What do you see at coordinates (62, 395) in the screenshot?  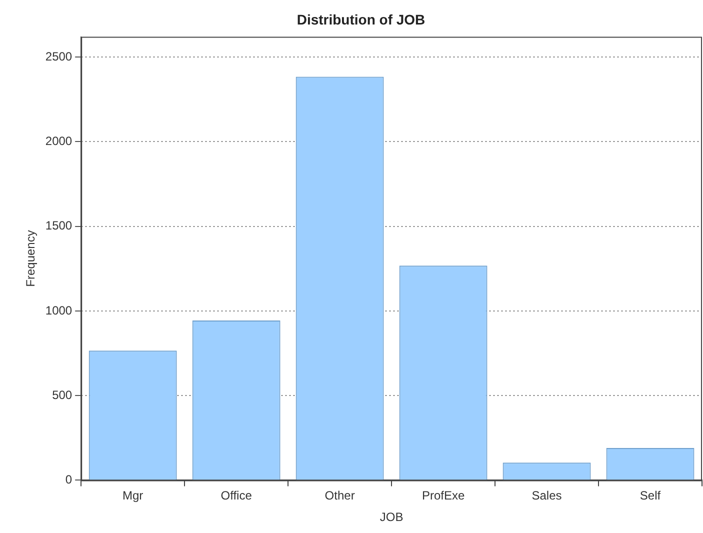 I see `y-tick-label: 500` at bounding box center [62, 395].